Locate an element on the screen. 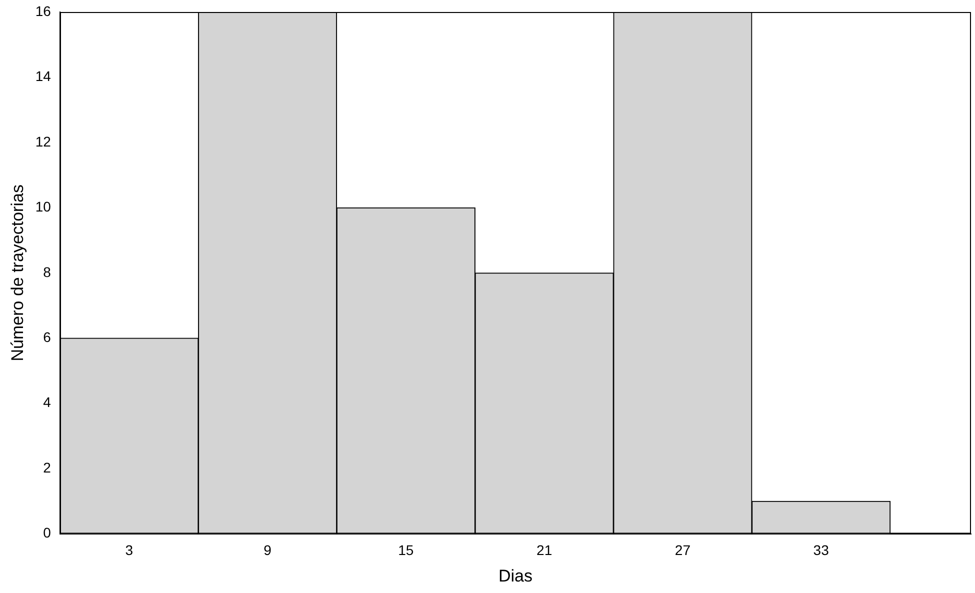  x-axis-title: Dias is located at coordinates (515, 576).